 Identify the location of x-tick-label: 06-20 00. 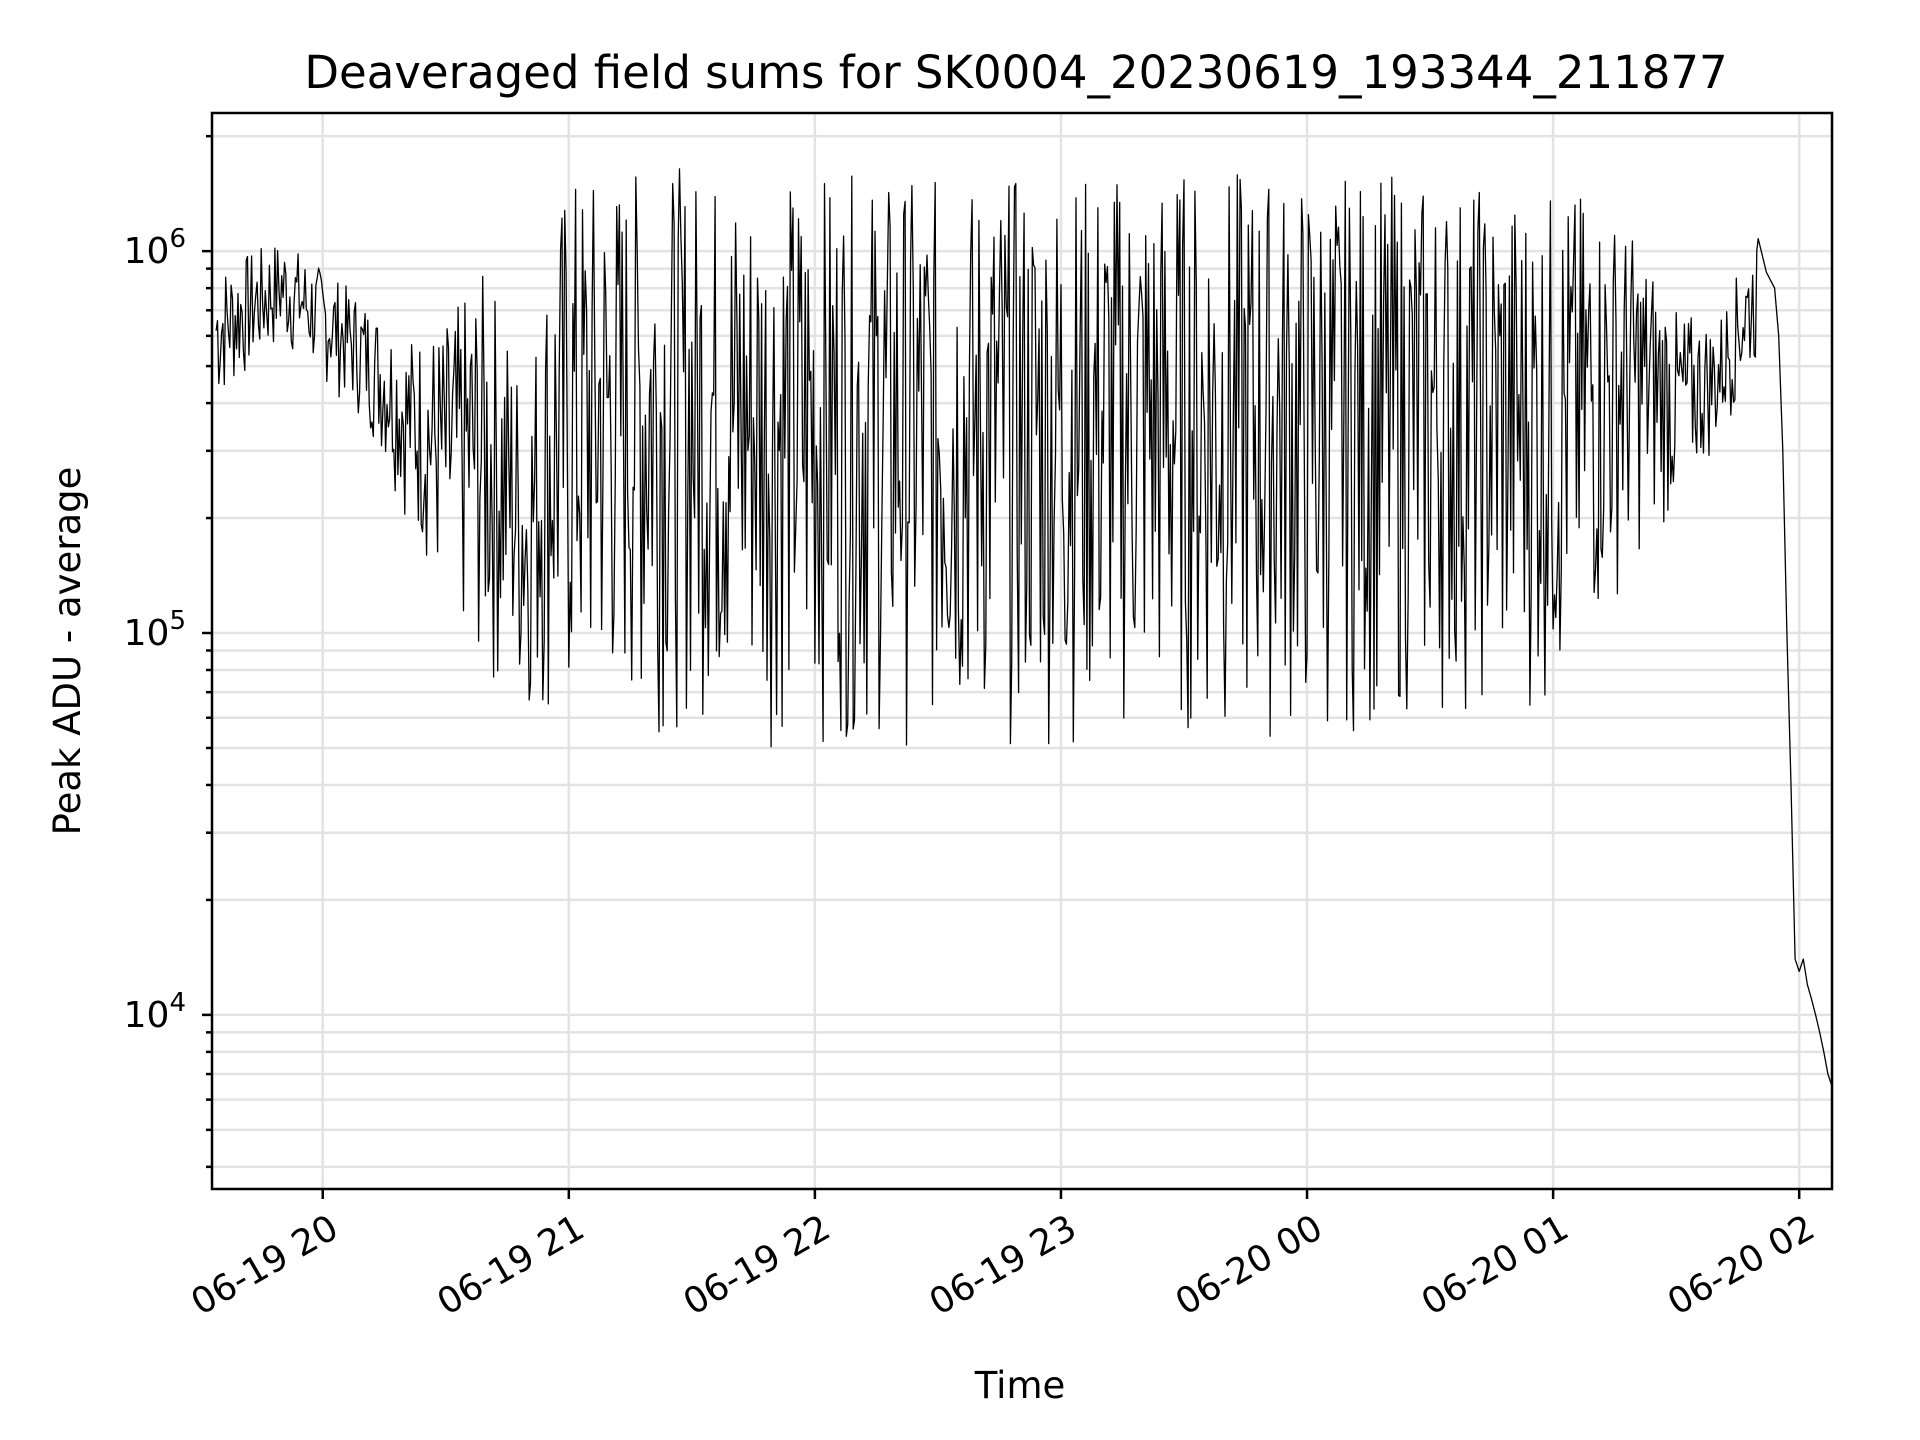
(1249, 1265).